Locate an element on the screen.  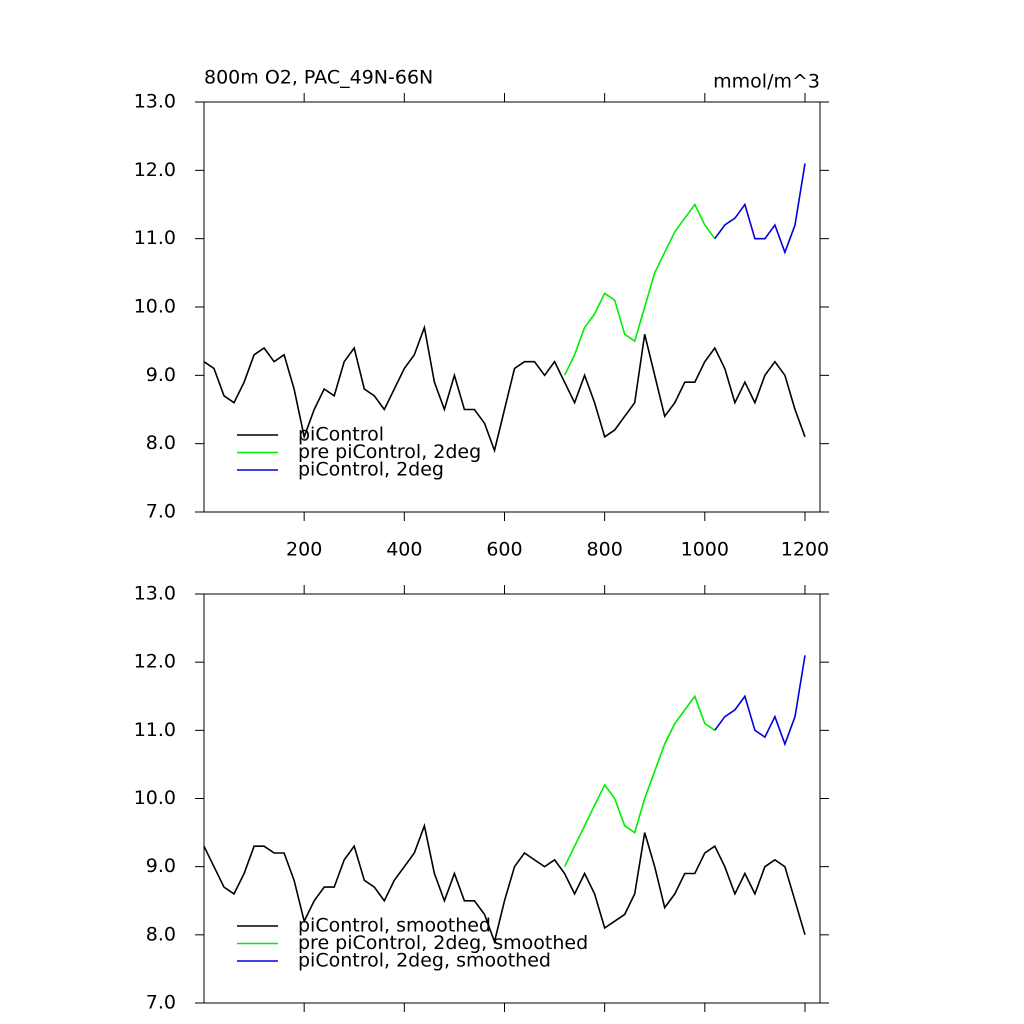
units-label: mmol/m^3 is located at coordinates (766, 82).